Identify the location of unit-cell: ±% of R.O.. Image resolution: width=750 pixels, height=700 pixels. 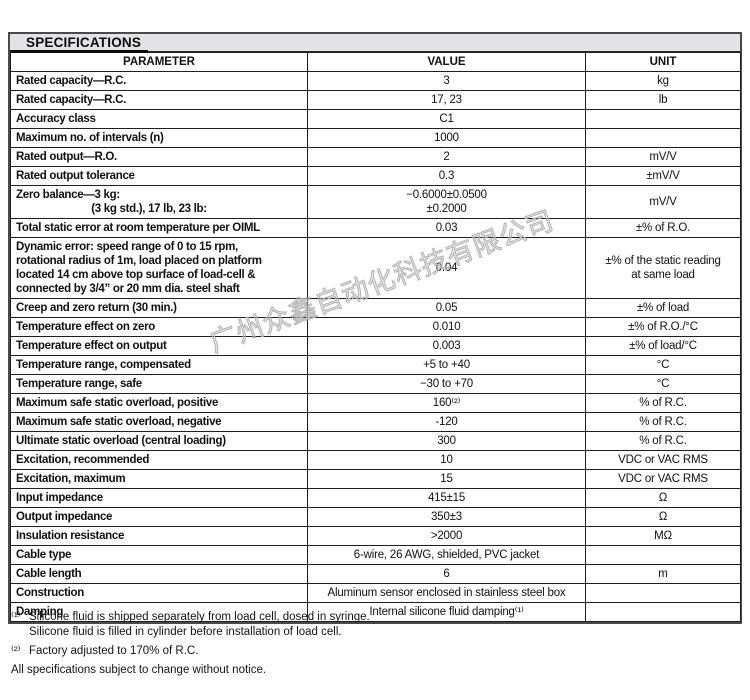
(663, 228).